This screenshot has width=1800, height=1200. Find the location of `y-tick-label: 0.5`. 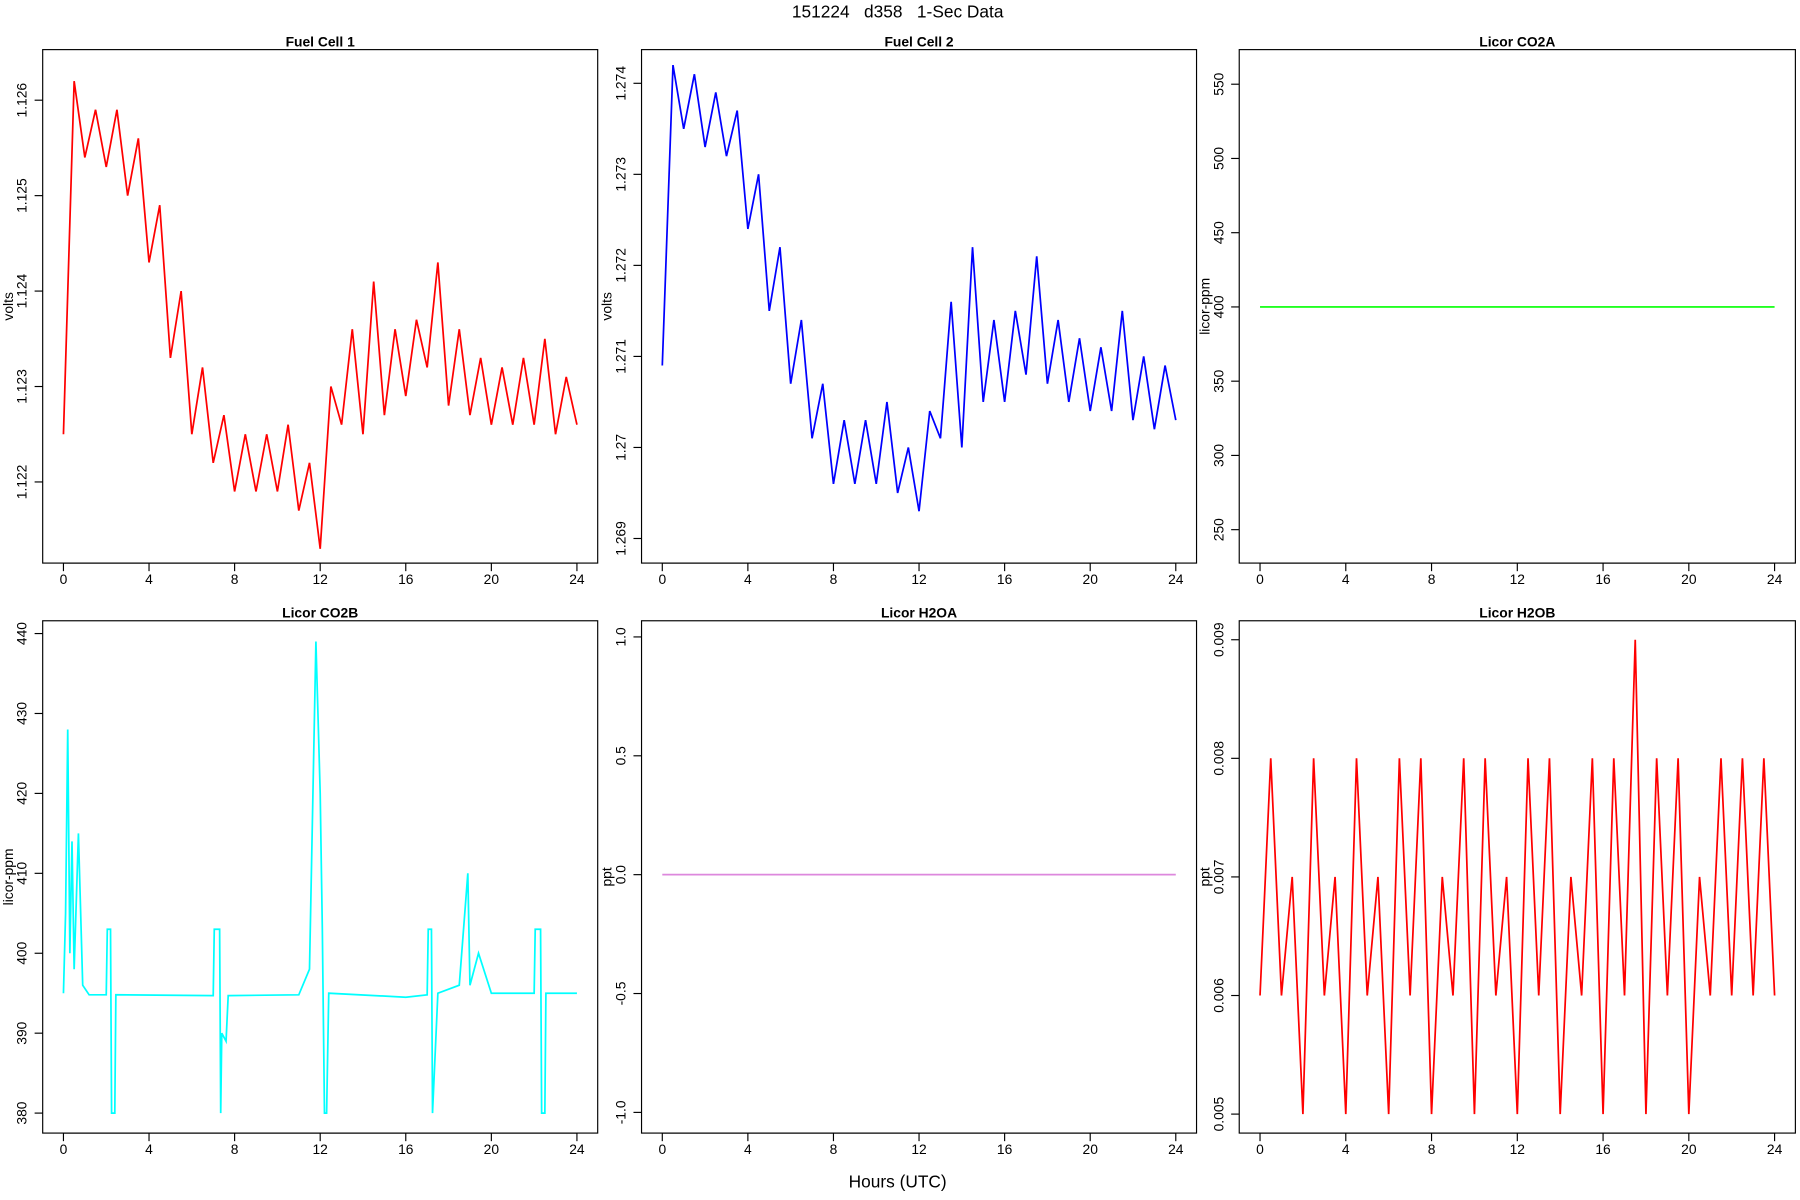

y-tick-label: 0.5 is located at coordinates (621, 756).